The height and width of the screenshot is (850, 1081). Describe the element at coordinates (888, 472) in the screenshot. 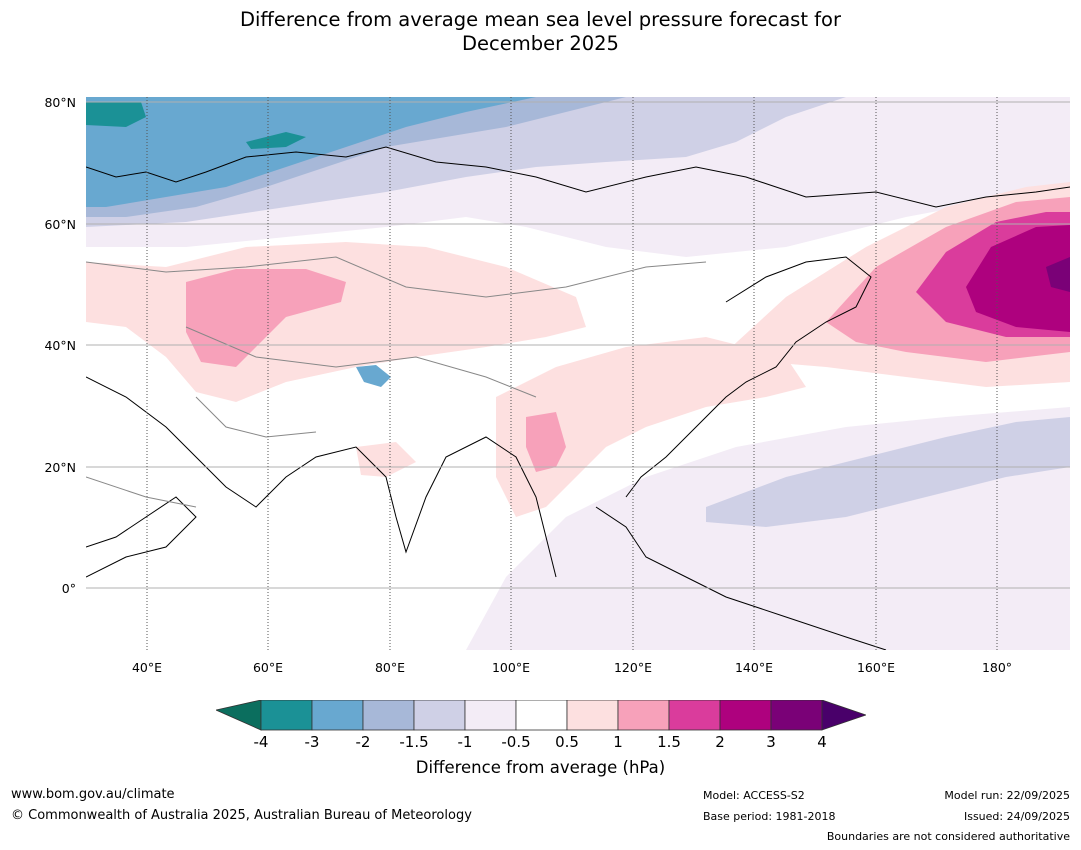

I see `anomaly-tropical-neg-1-to-1.5` at that location.